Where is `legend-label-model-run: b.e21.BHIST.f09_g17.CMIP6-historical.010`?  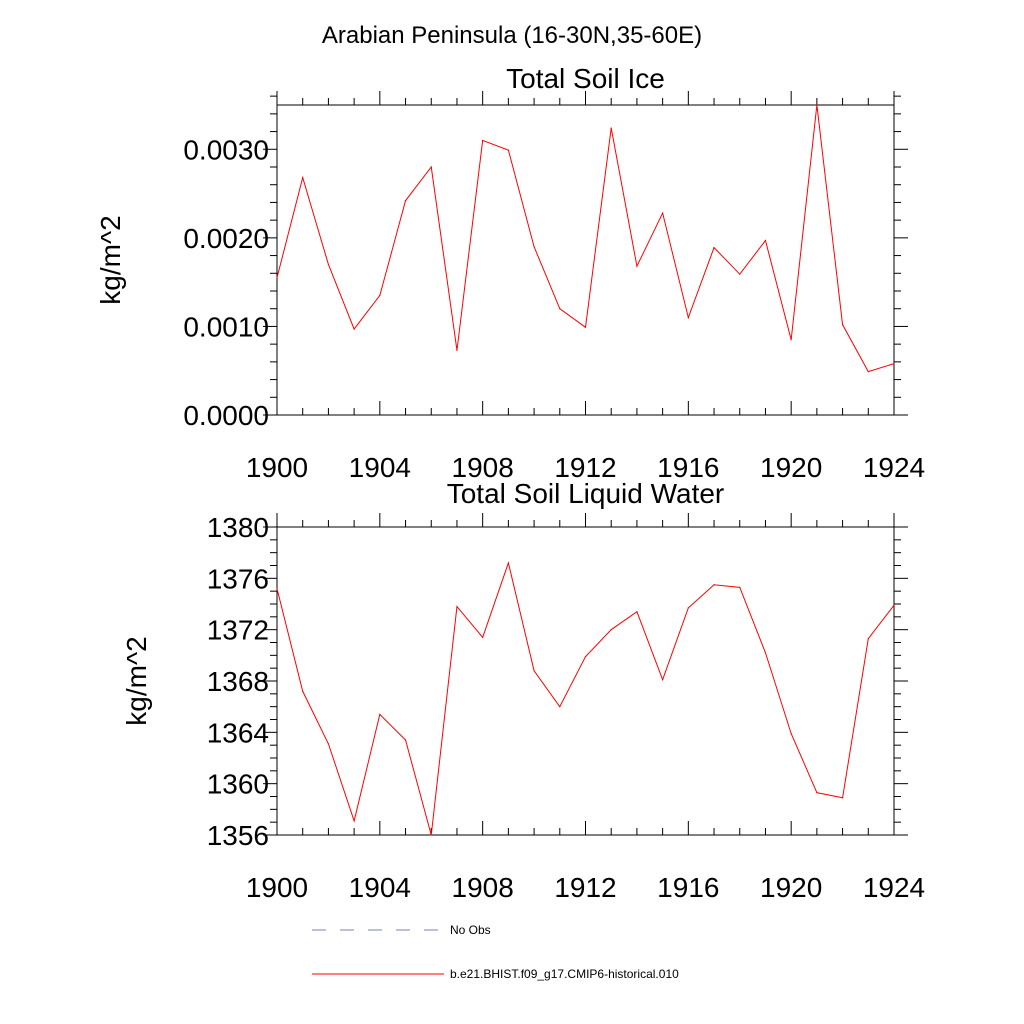 legend-label-model-run: b.e21.BHIST.f09_g17.CMIP6-historical.010 is located at coordinates (564, 974).